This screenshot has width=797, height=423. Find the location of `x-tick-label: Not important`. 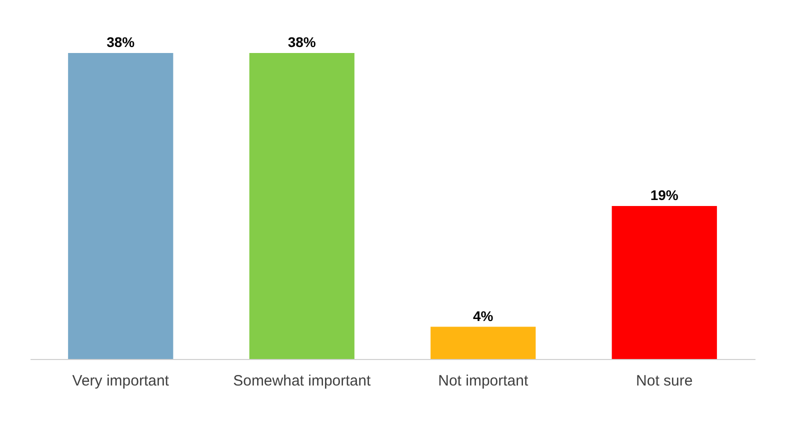

x-tick-label: Not important is located at coordinates (483, 381).